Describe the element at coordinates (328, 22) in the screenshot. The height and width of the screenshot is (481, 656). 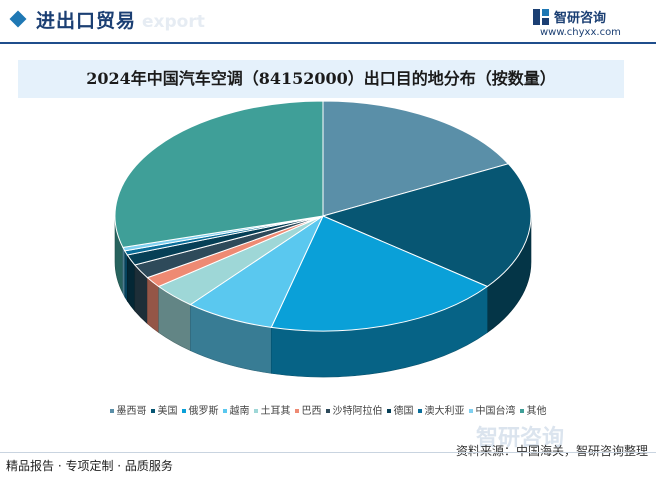
I see `header: export 进出口贸易 智研咨询 www.chyxx.com` at that location.